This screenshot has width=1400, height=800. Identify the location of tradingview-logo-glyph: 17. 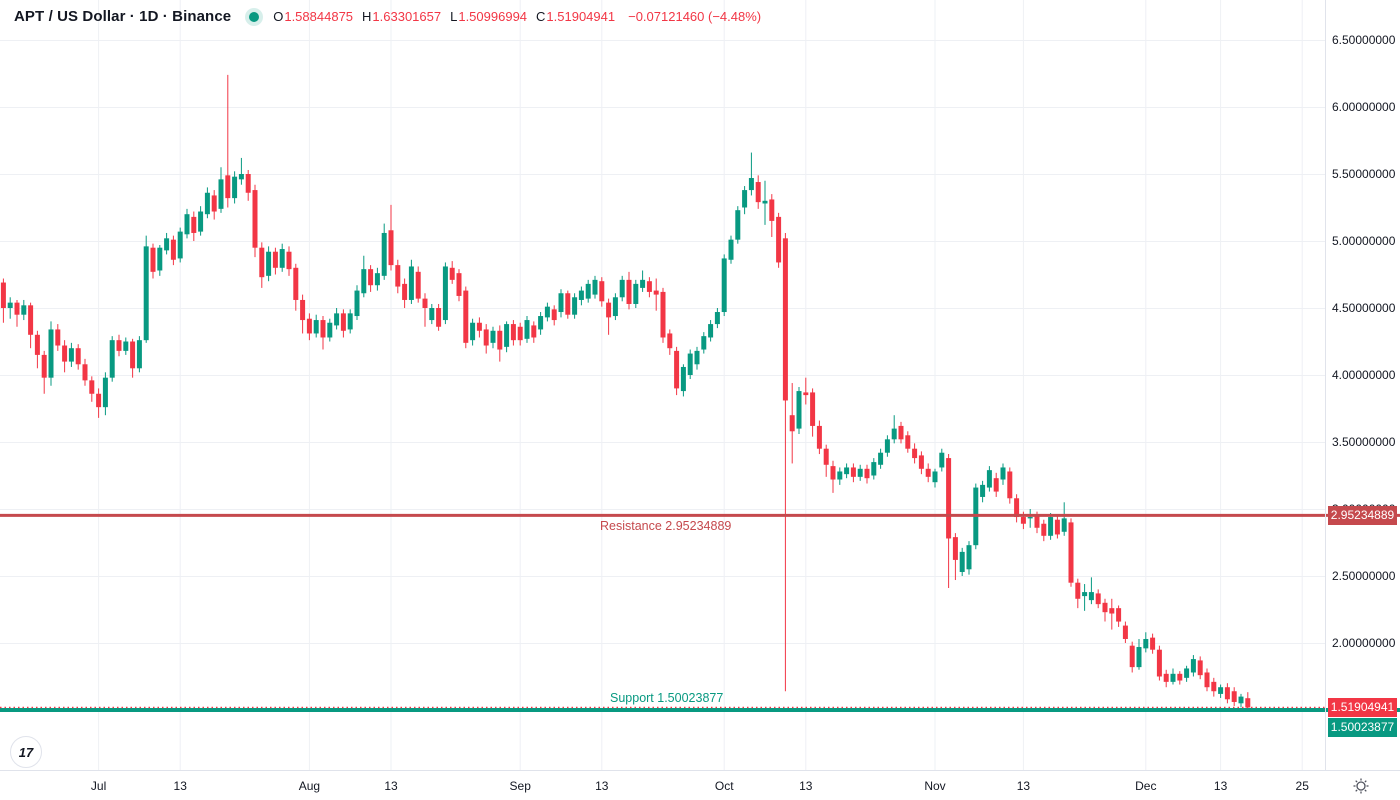
(26, 752).